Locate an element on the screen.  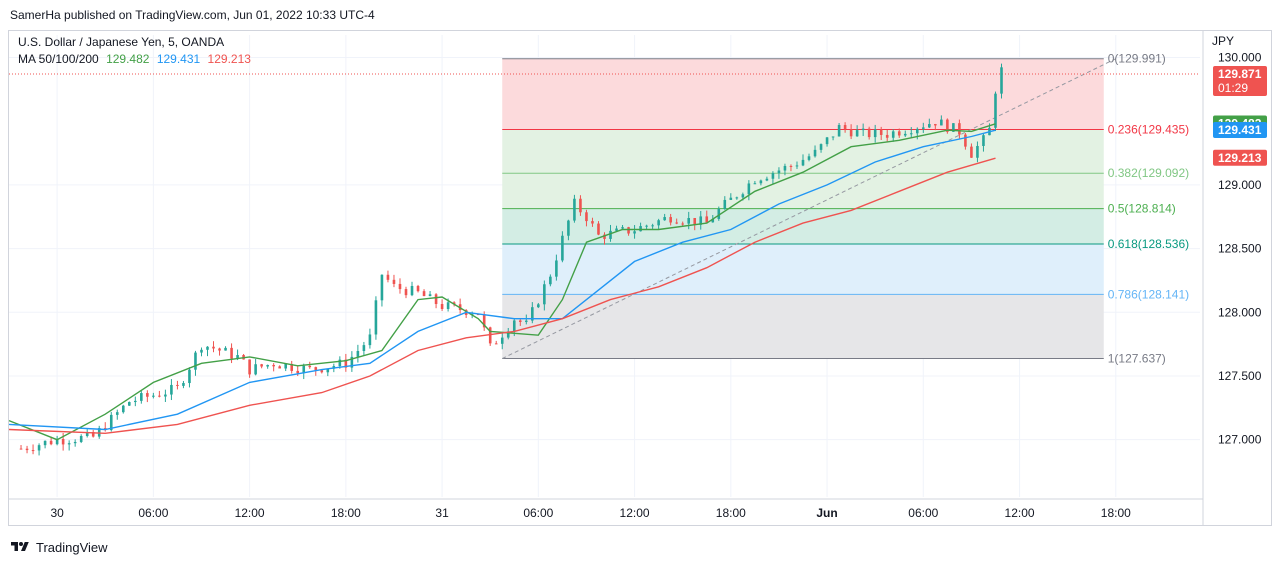
fib-level-label: 0.618(128.536) is located at coordinates (1148, 244).